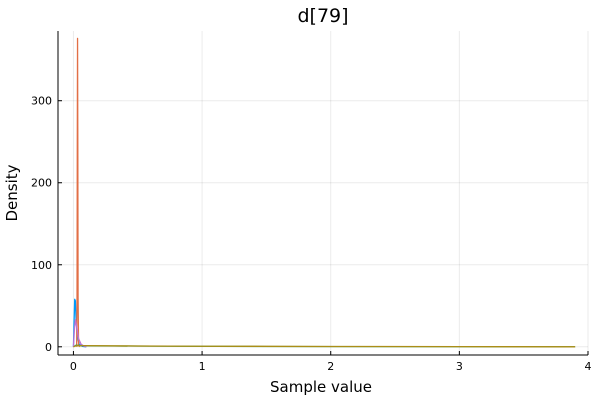  What do you see at coordinates (41, 101) in the screenshot?
I see `y-tick-label: 300` at bounding box center [41, 101].